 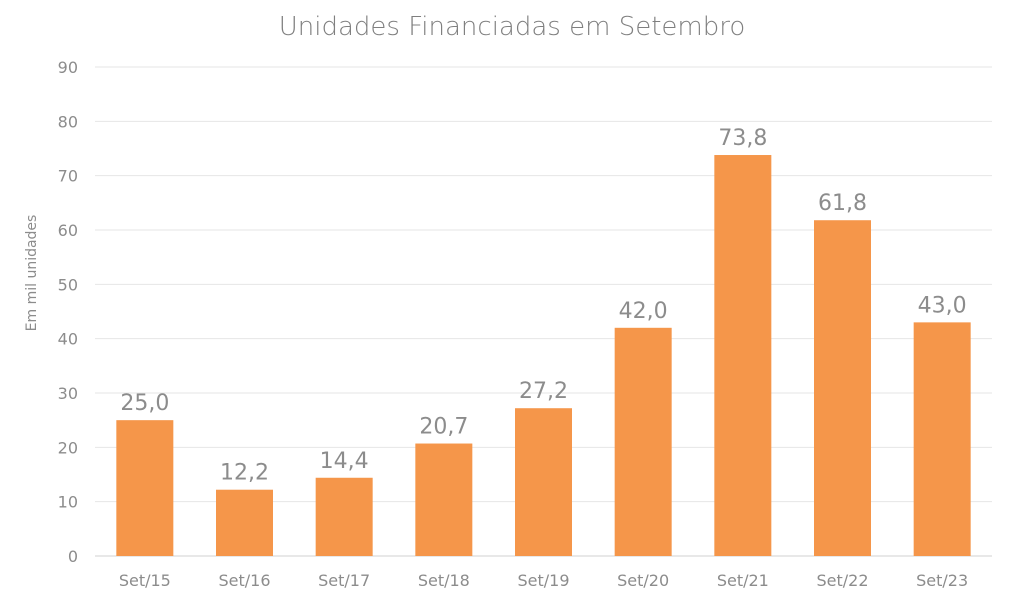 What do you see at coordinates (68, 121) in the screenshot?
I see `y-tick-label: 80` at bounding box center [68, 121].